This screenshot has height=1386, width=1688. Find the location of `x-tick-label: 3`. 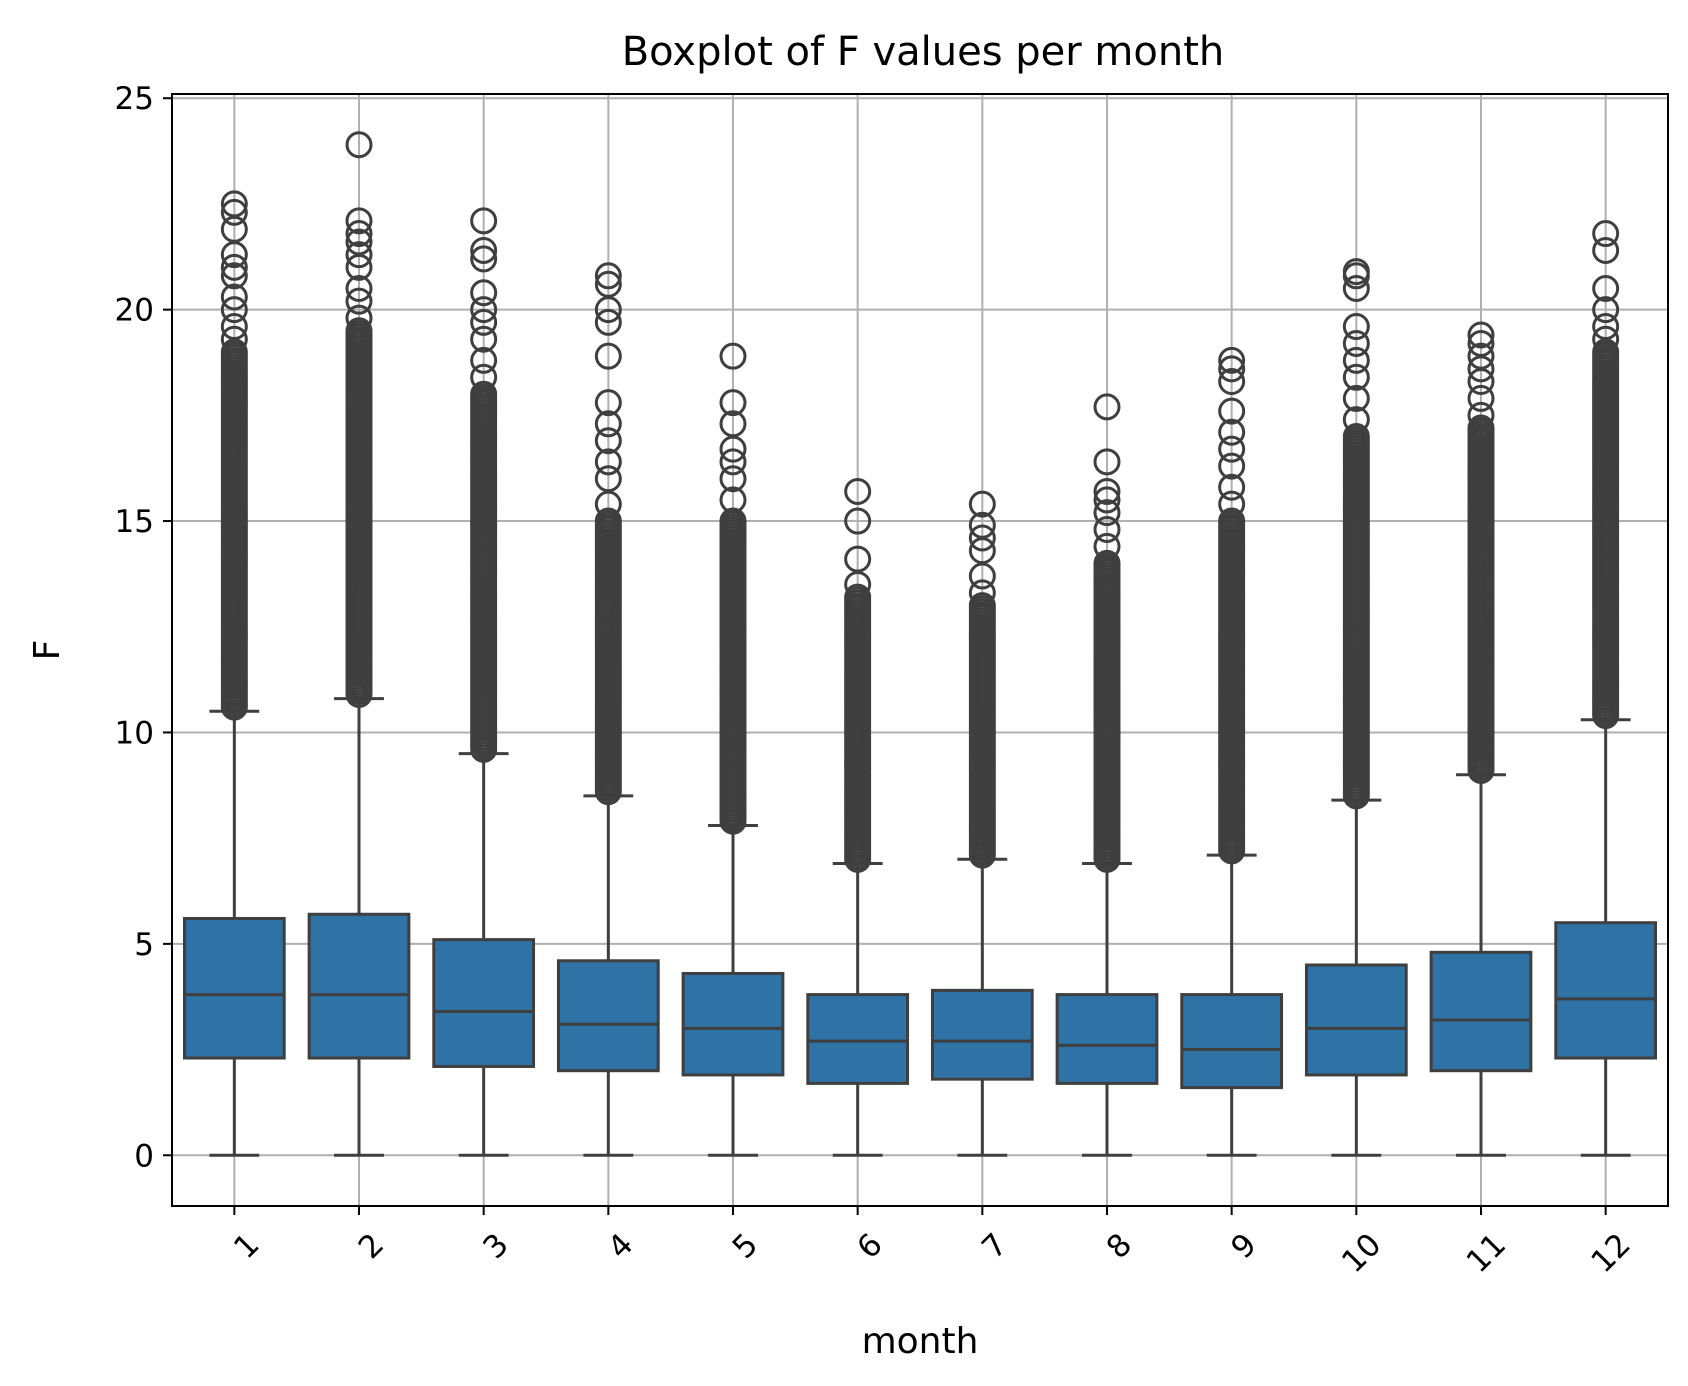

x-tick-label: 3 is located at coordinates (495, 1246).